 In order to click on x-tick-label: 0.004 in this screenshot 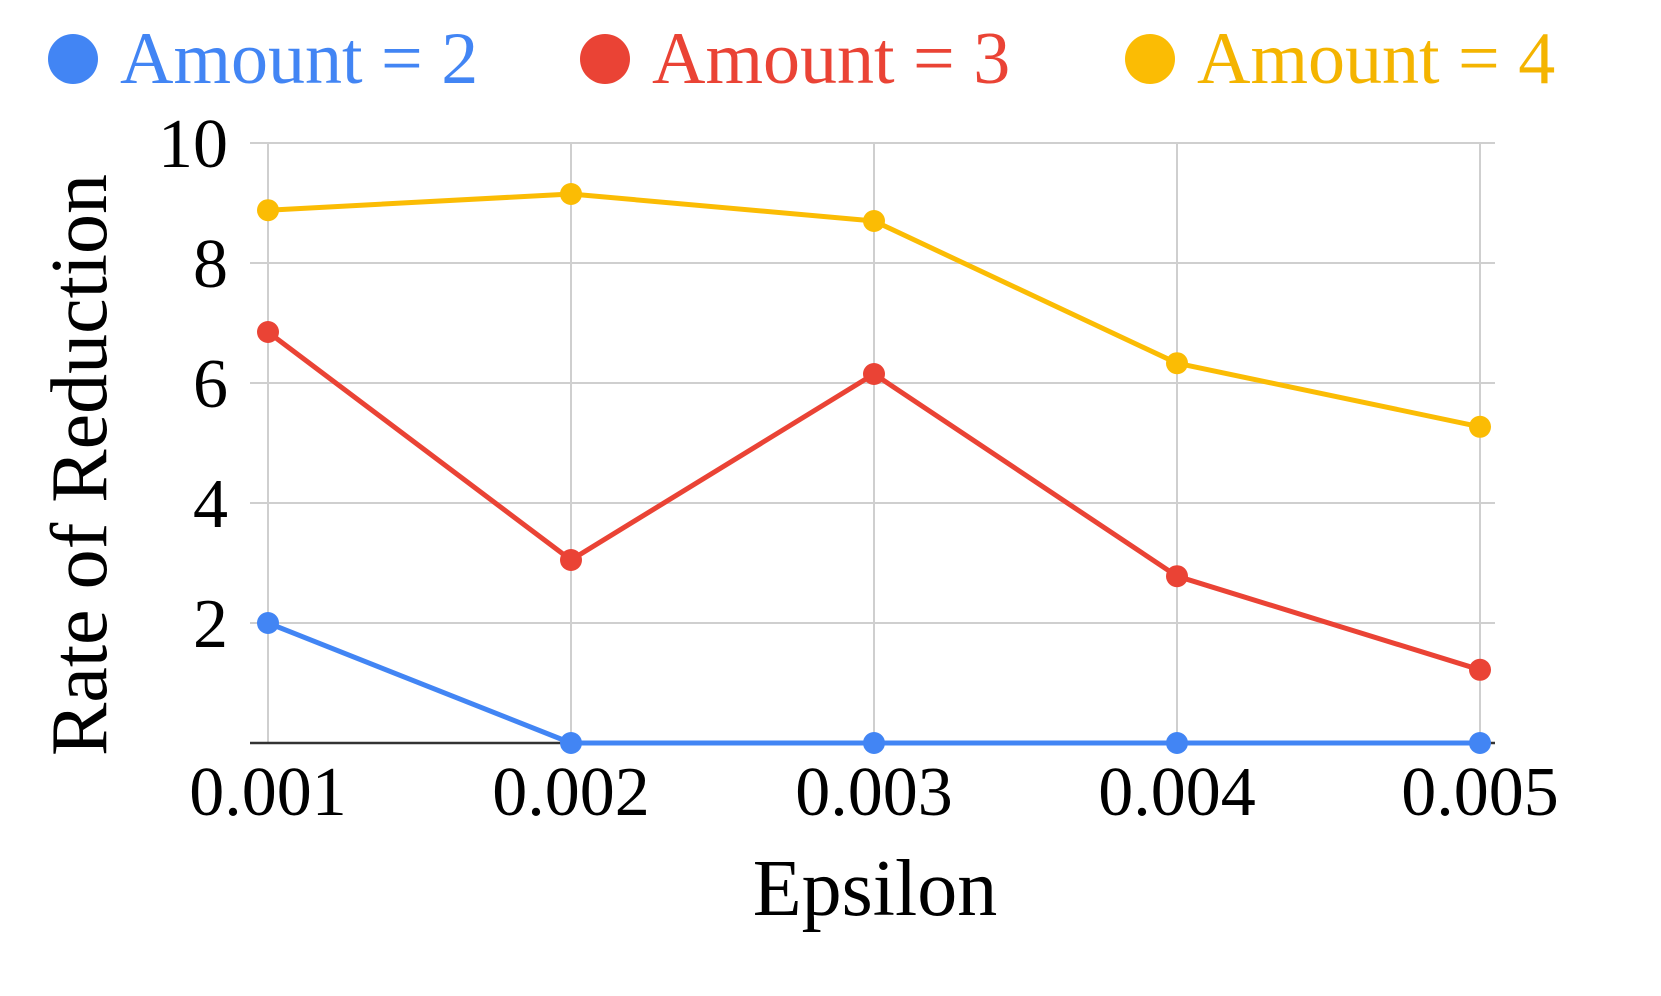, I will do `click(1177, 792)`.